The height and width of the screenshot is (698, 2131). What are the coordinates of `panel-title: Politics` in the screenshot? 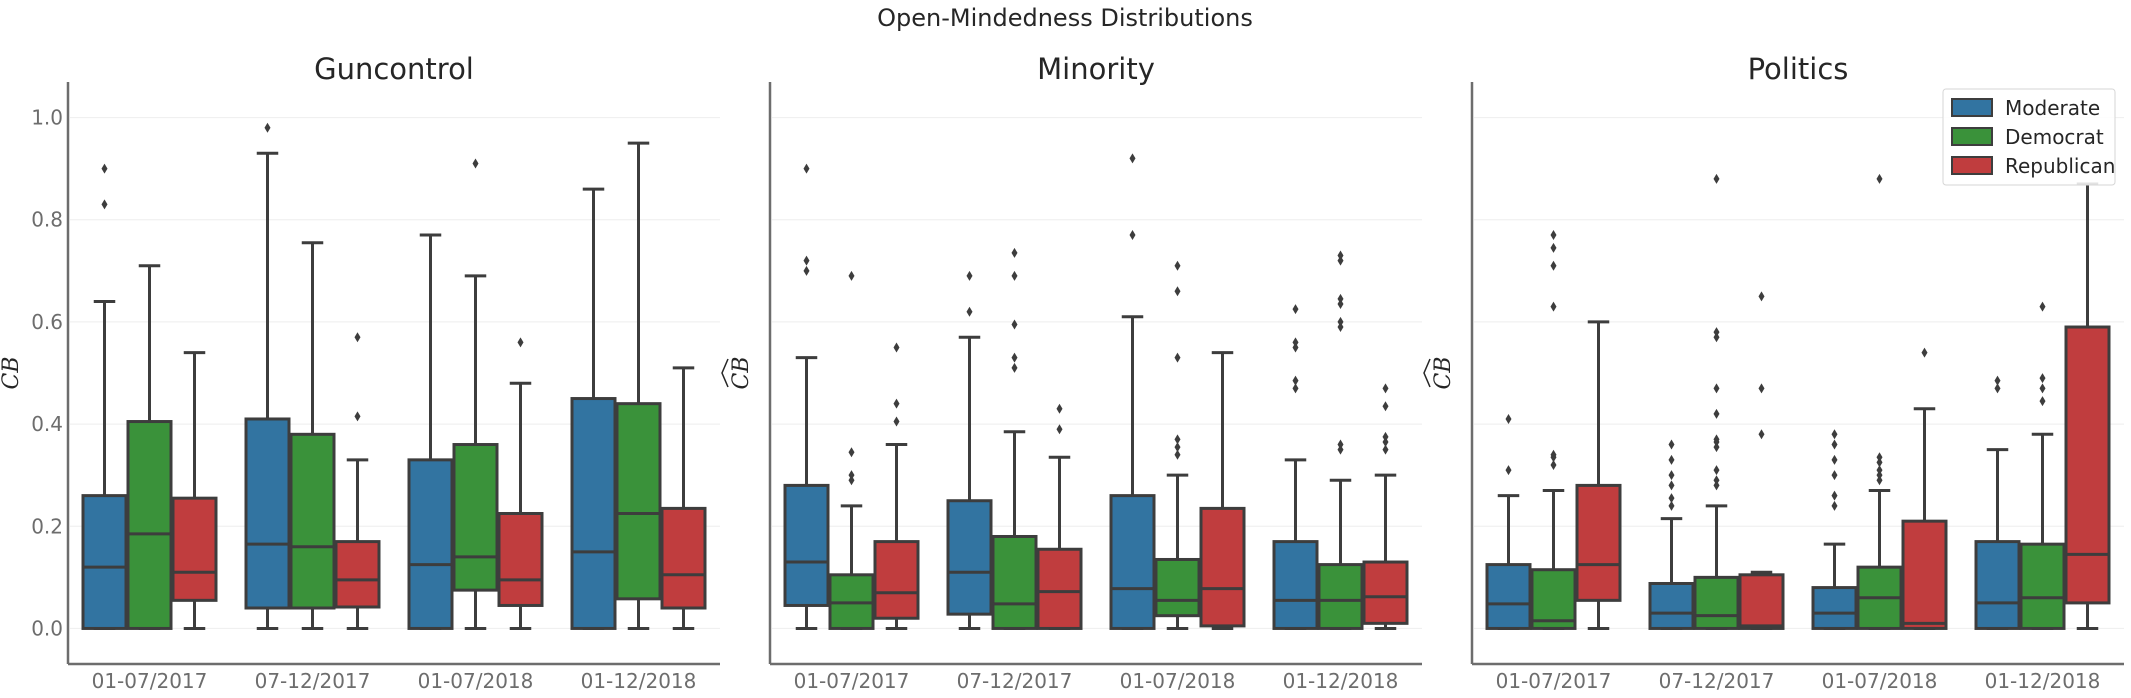 It's located at (1798, 69).